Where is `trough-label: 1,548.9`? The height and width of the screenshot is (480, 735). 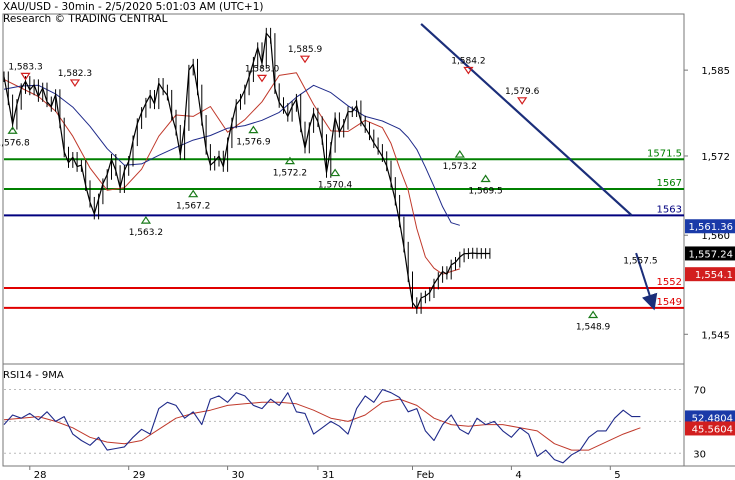
trough-label: 1,548.9 is located at coordinates (593, 328).